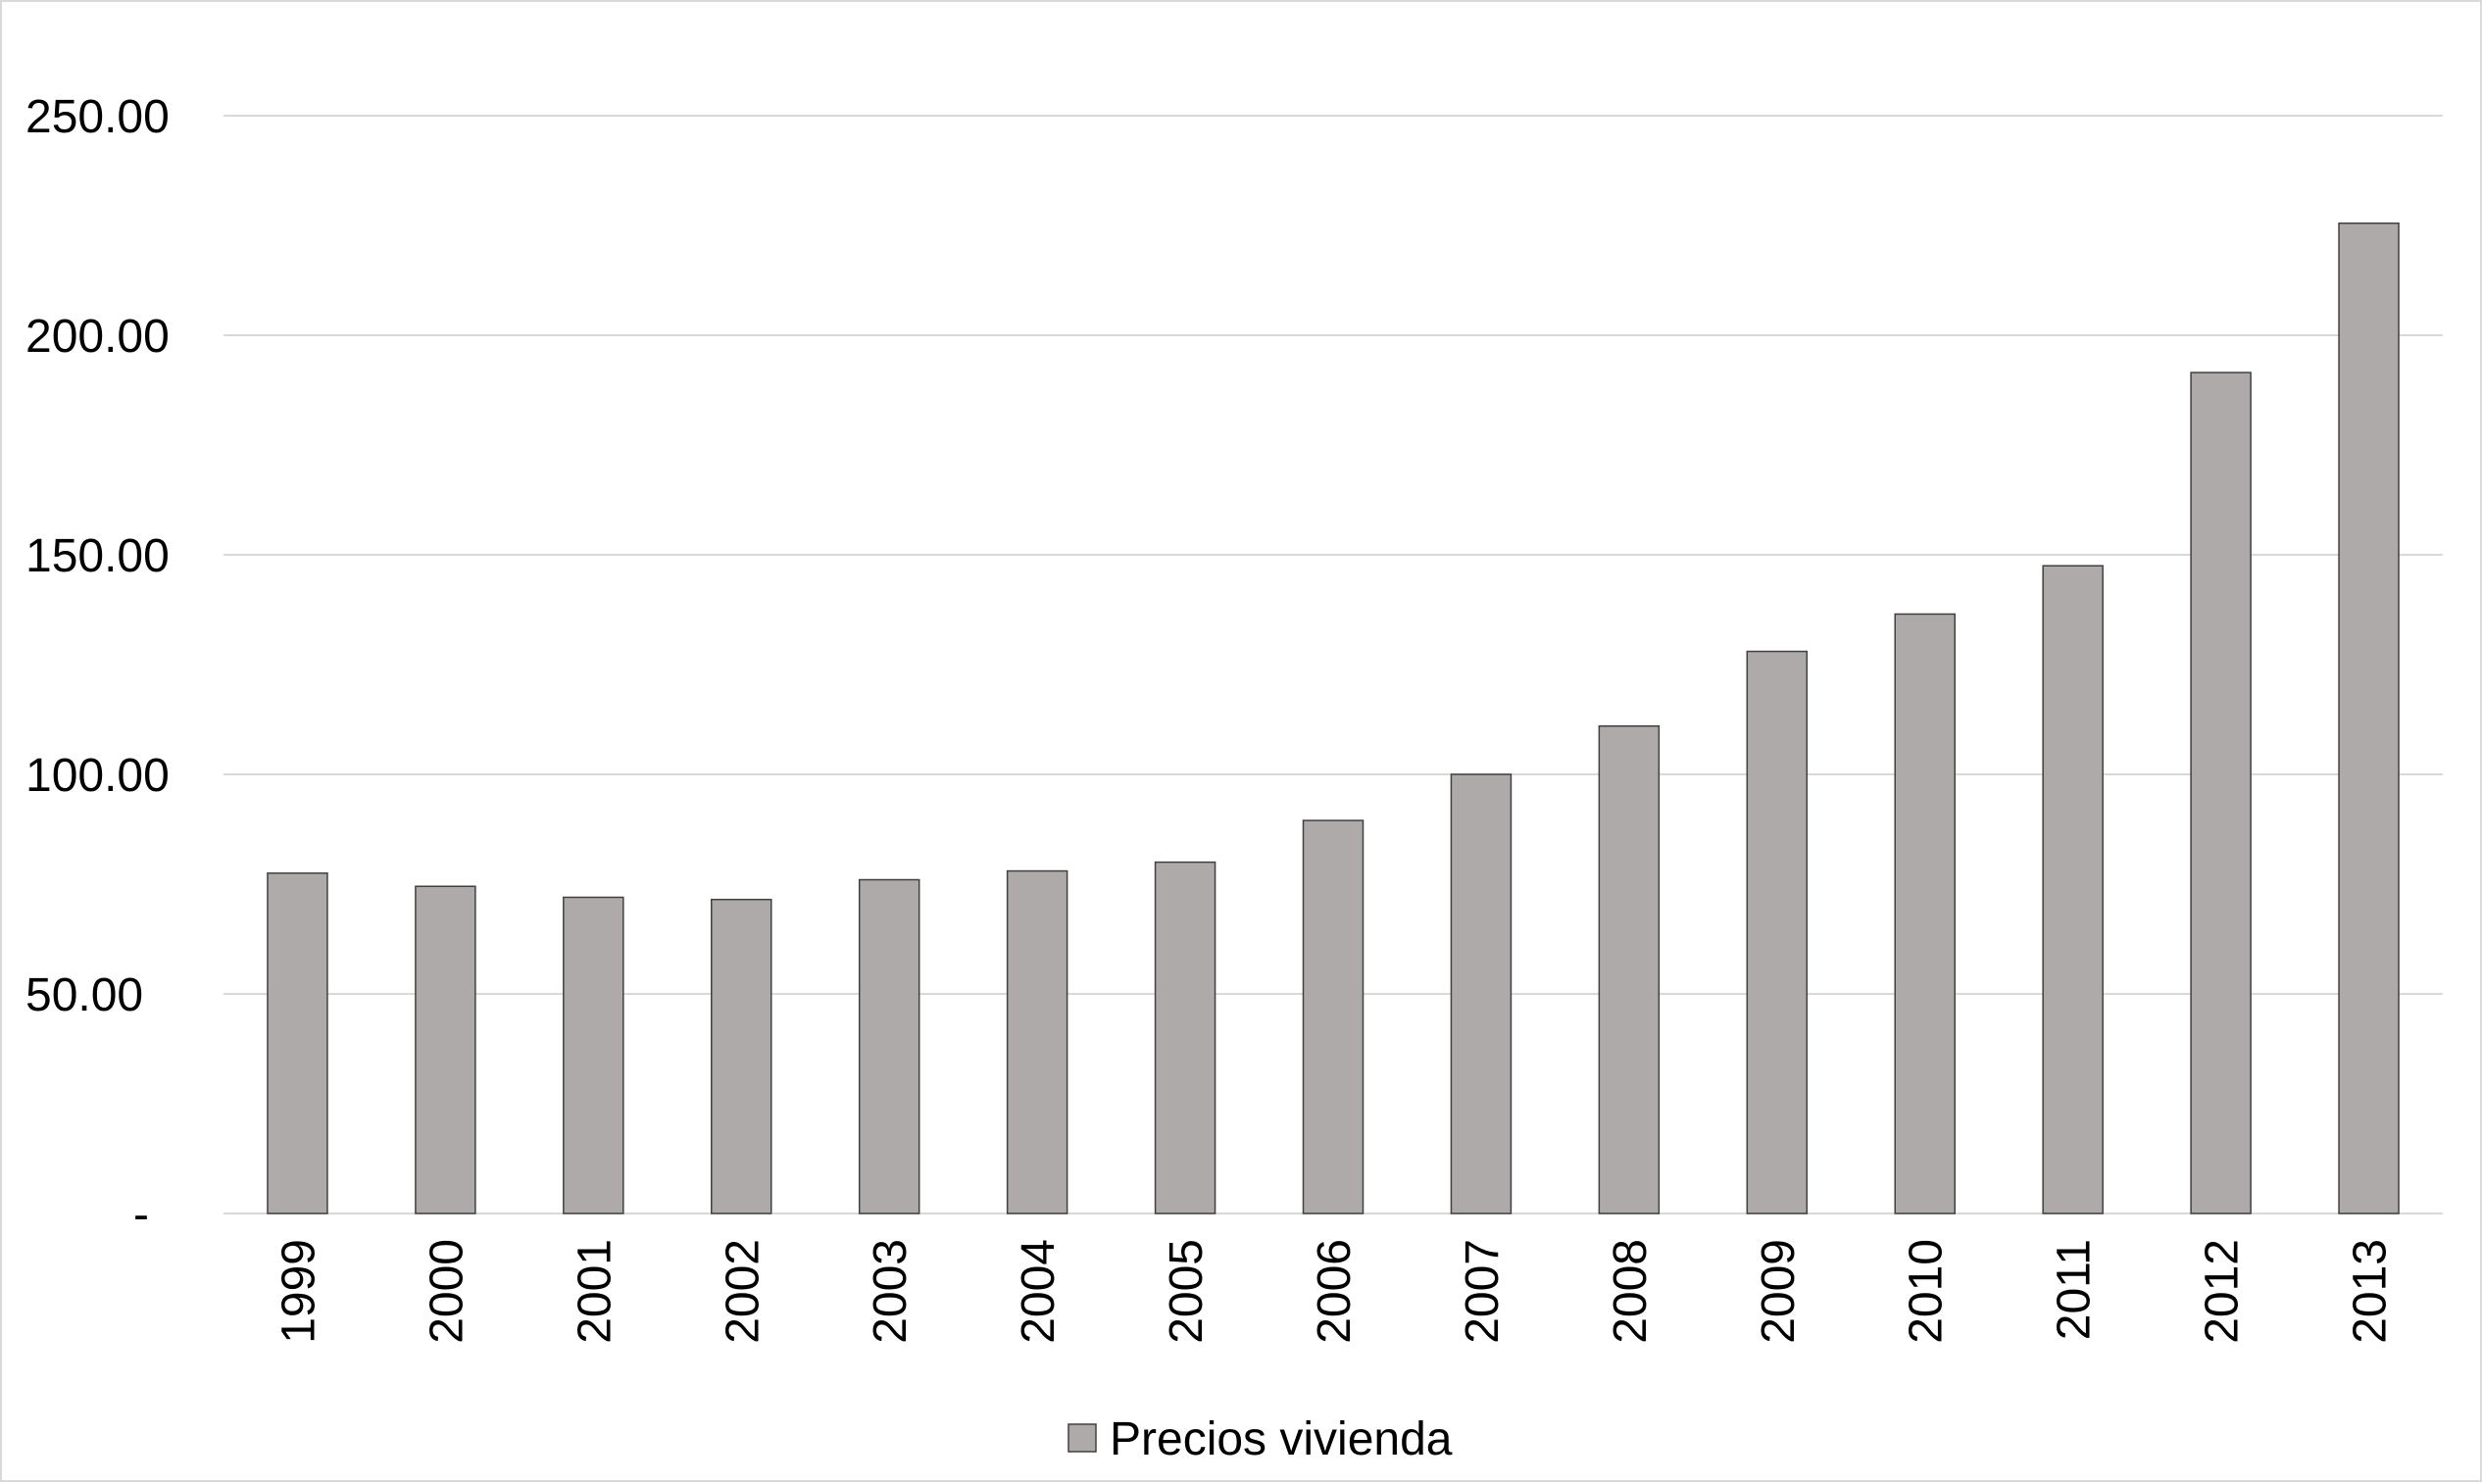 Image resolution: width=2482 pixels, height=1484 pixels. What do you see at coordinates (97, 117) in the screenshot?
I see `y-tick-label: 250.00` at bounding box center [97, 117].